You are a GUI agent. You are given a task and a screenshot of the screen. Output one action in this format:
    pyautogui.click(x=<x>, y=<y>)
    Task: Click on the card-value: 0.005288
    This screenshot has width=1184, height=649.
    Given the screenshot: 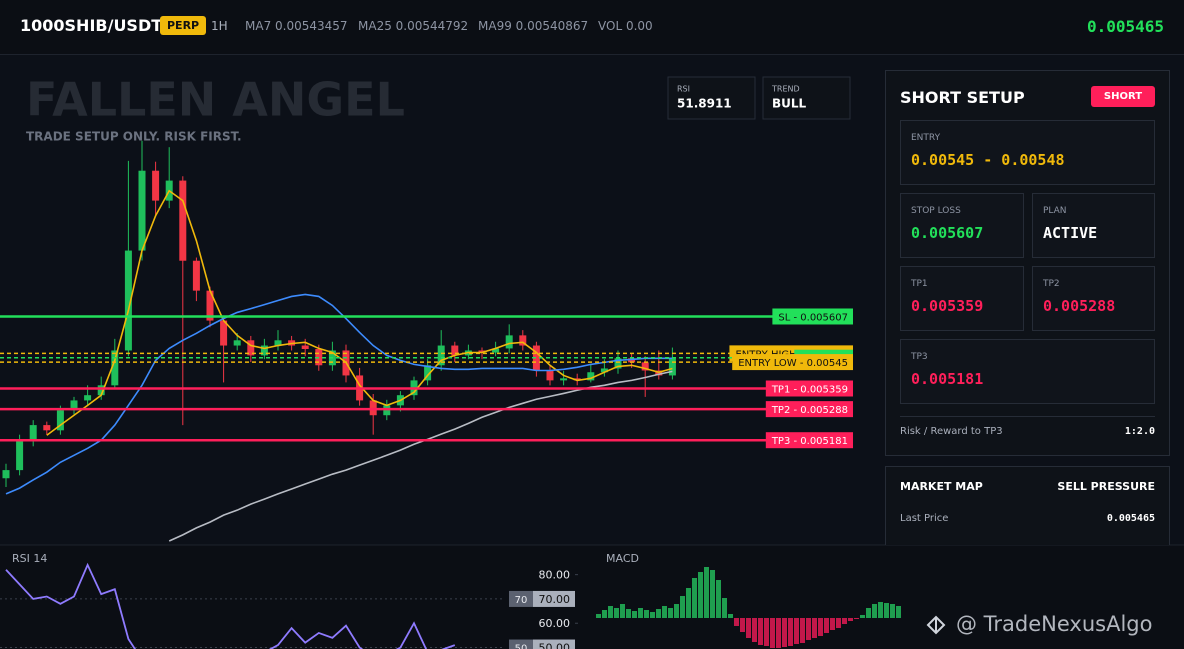 What is the action you would take?
    pyautogui.click(x=1079, y=306)
    